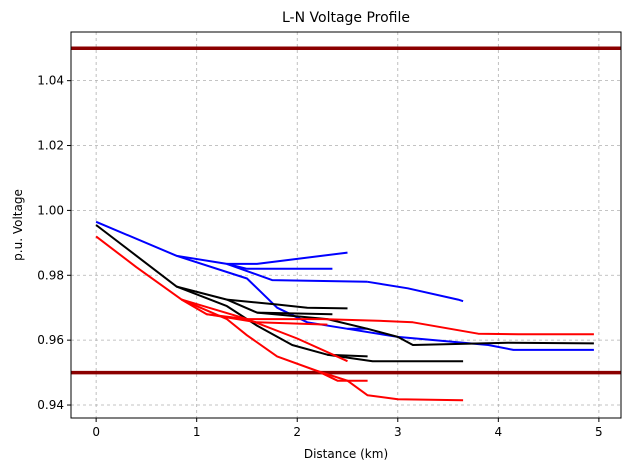 The image size is (630, 470). I want to click on x-tick-label: 1, so click(197, 432).